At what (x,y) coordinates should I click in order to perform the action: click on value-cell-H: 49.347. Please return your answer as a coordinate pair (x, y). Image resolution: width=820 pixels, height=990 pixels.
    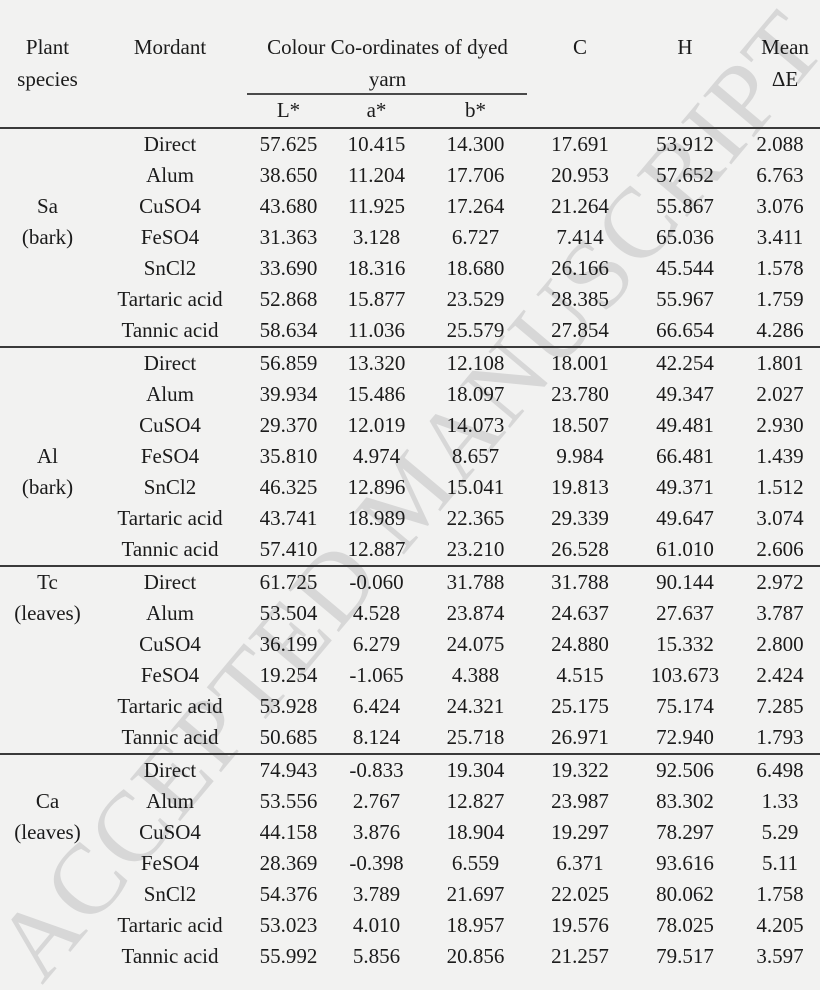
    Looking at the image, I should click on (685, 394).